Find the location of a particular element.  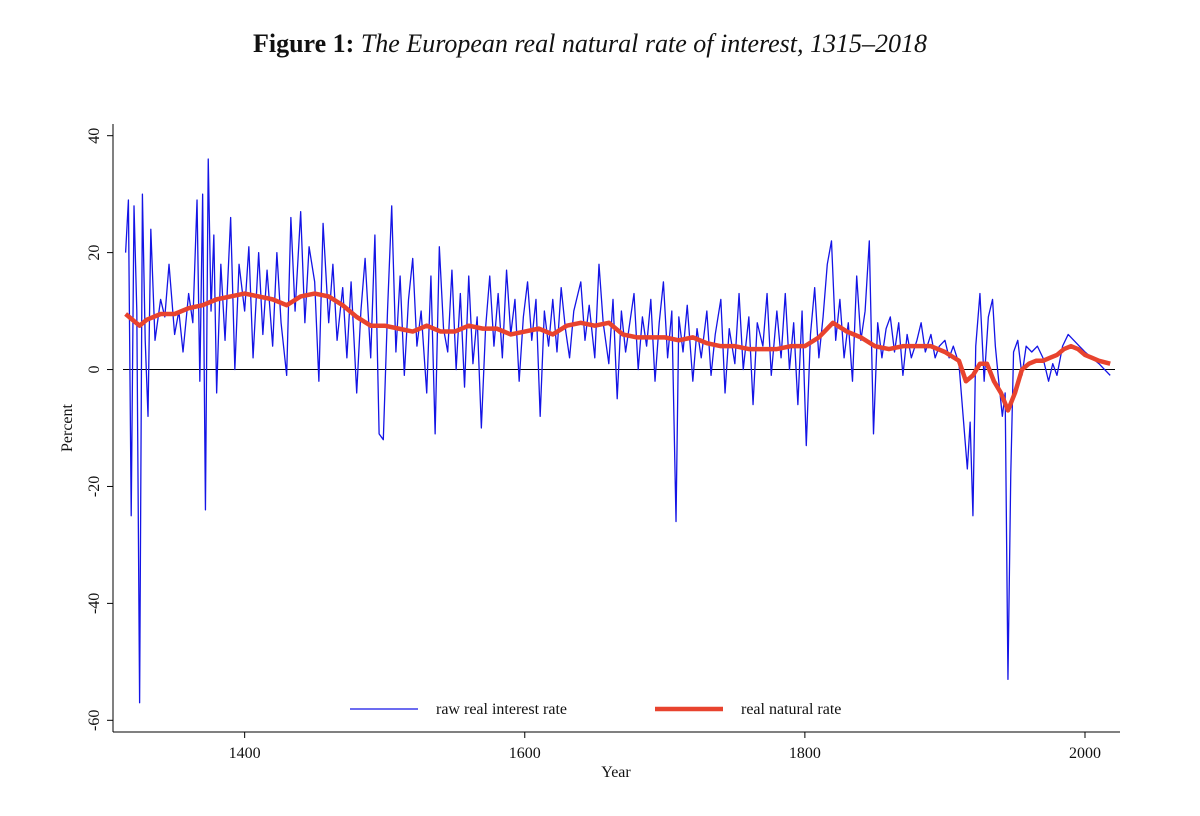

y-tick-label: -20 is located at coordinates (94, 486).